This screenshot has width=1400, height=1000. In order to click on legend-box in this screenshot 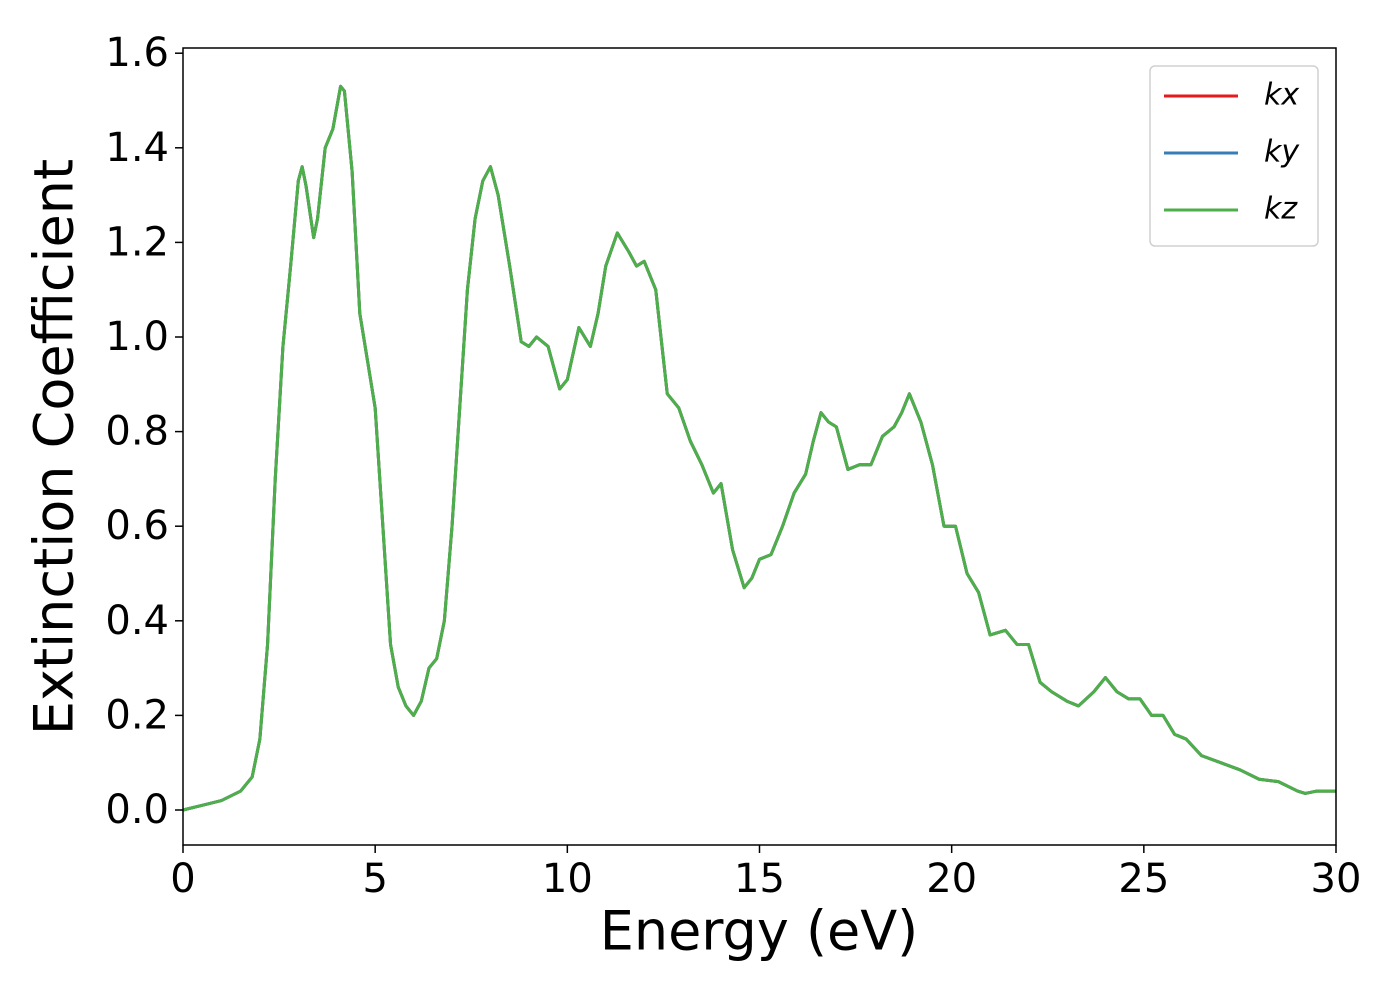, I will do `click(1234, 156)`.